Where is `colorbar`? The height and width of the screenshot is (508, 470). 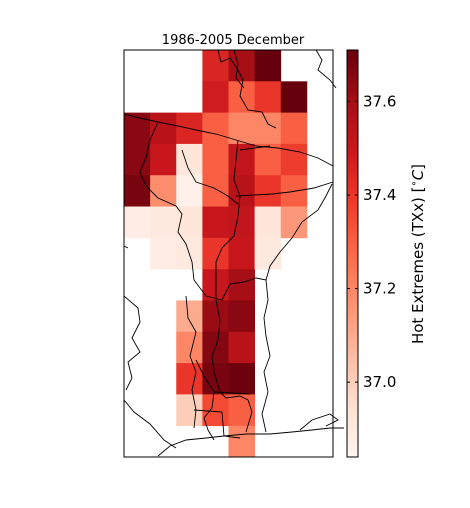
colorbar is located at coordinates (352, 253).